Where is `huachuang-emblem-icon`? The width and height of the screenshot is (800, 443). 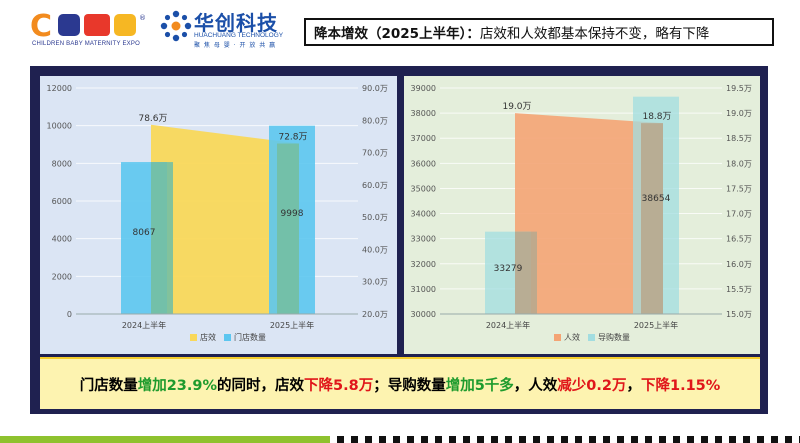
huachuang-emblem-icon is located at coordinates (176, 26).